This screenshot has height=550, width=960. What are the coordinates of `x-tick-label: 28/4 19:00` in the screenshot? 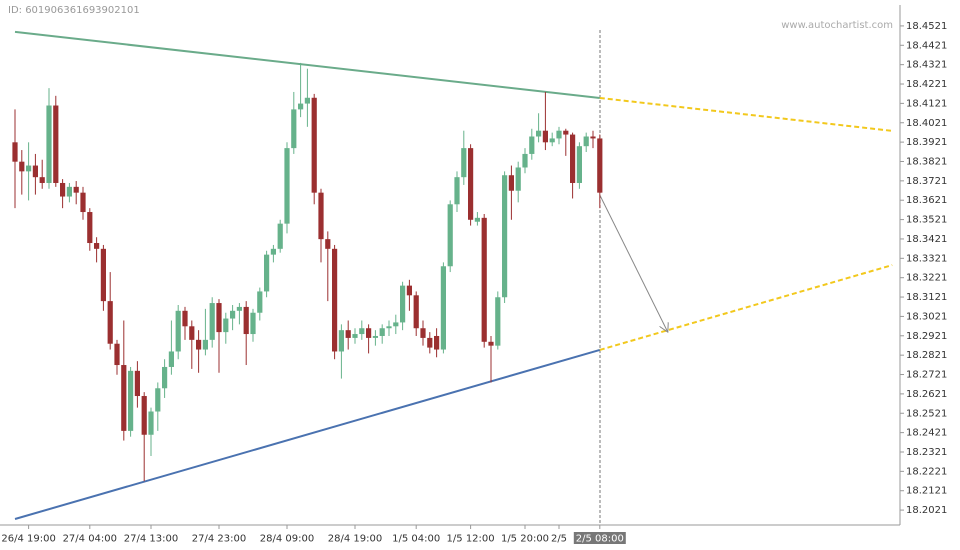 It's located at (355, 539).